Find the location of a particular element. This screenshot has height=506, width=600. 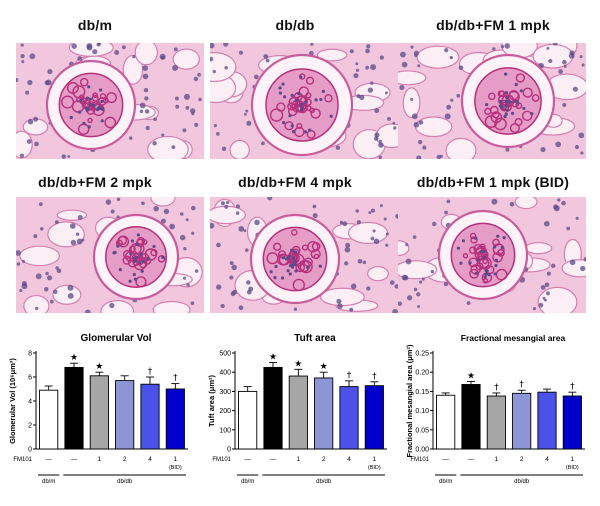

y-tick-label: 0.00 is located at coordinates (422, 450).